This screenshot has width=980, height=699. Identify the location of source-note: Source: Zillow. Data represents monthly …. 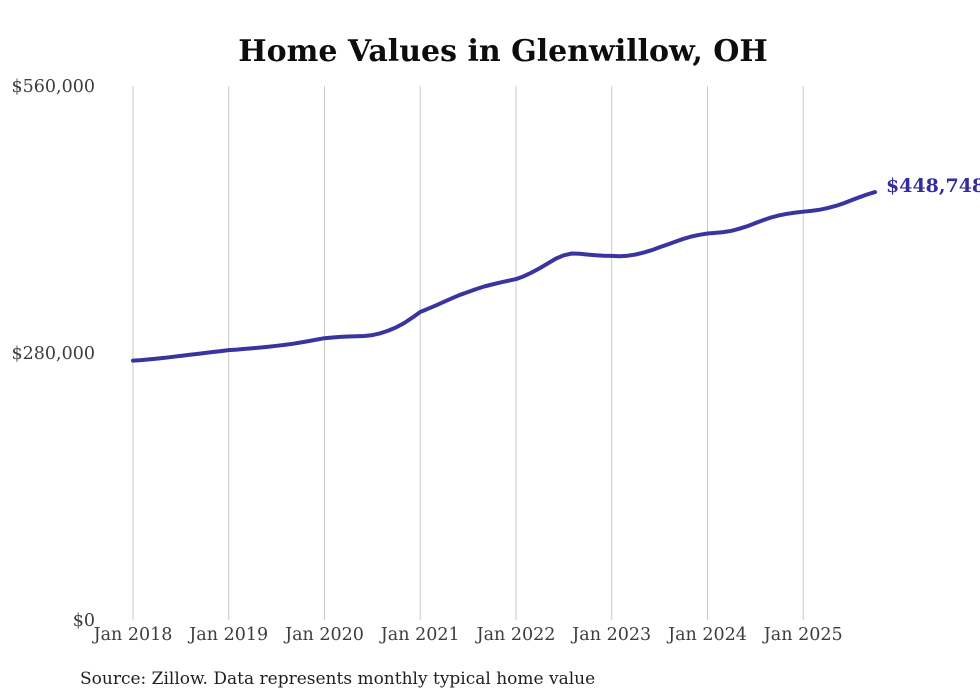
(337, 679).